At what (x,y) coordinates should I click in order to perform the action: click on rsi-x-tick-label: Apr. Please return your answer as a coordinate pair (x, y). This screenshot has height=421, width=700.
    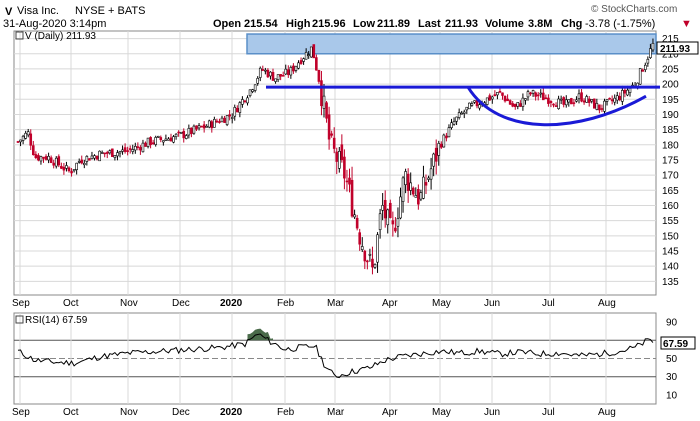
    Looking at the image, I should click on (390, 412).